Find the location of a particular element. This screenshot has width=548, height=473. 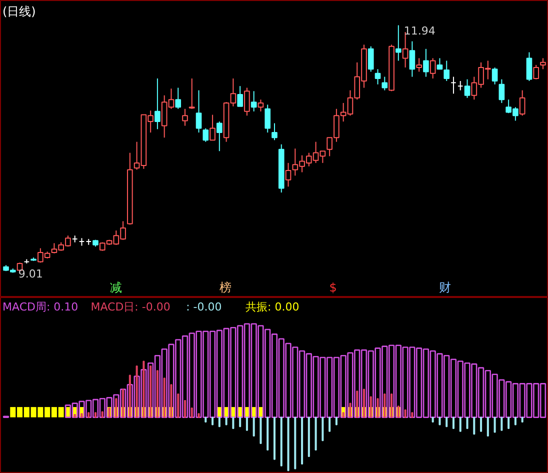

text: MACD日: -0.00 is located at coordinates (130, 307).